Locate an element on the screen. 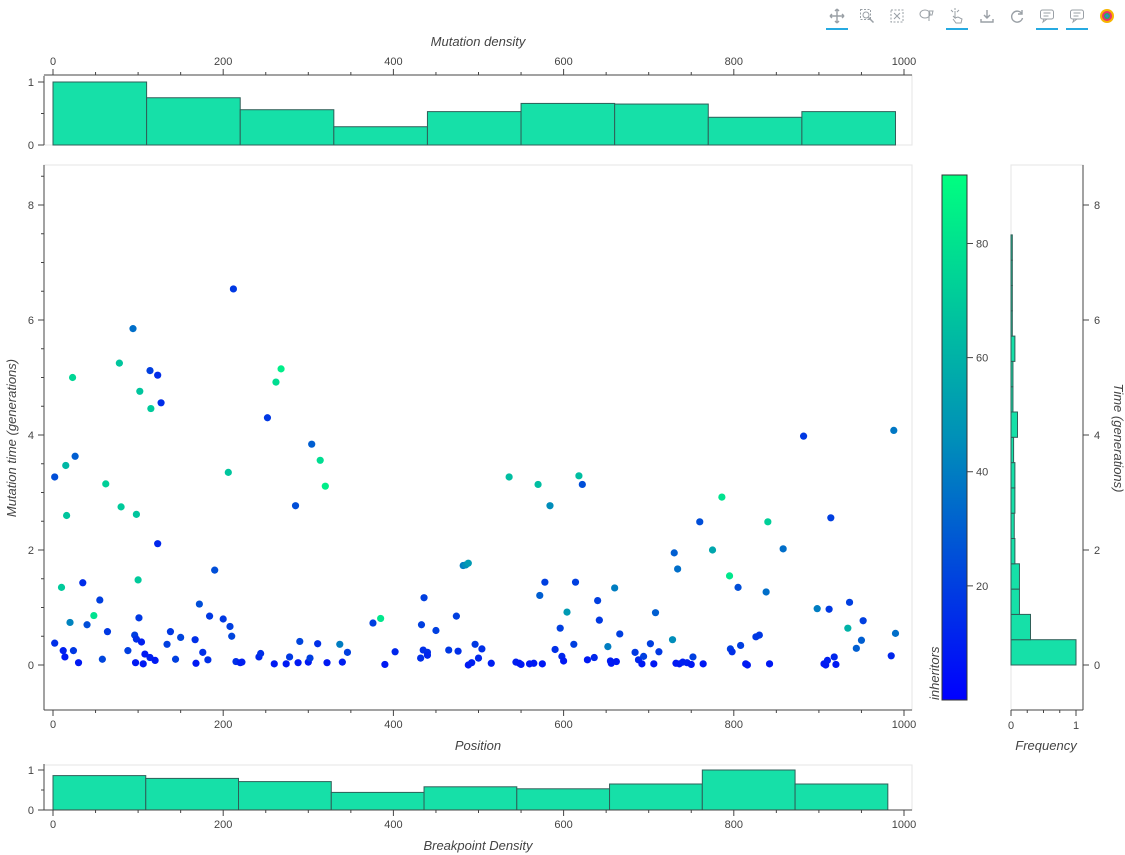 This screenshot has width=1125, height=855. y-tick-label: 0 is located at coordinates (31, 811).